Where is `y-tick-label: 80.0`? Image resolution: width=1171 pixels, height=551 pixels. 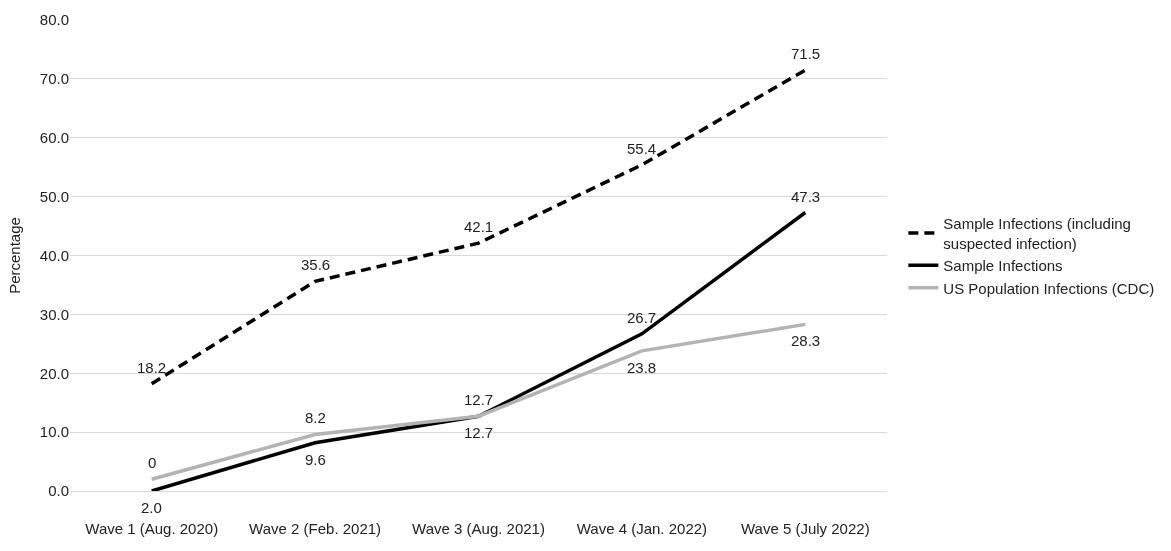
y-tick-label: 80.0 is located at coordinates (54, 20).